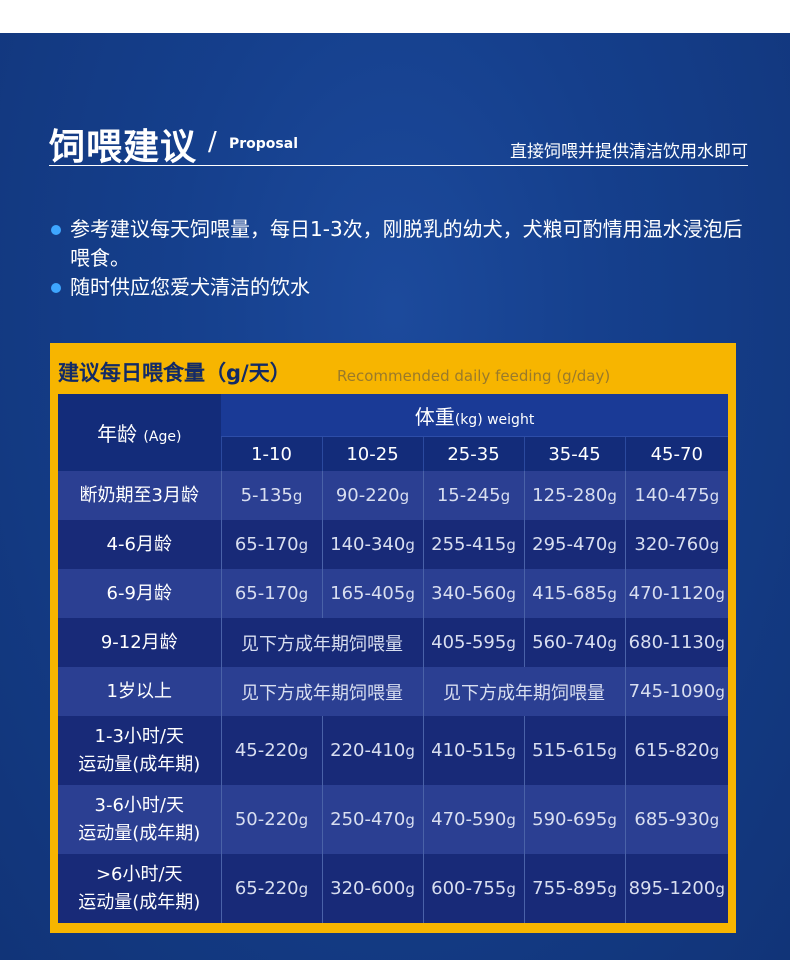 This screenshot has height=960, width=790. Describe the element at coordinates (676, 819) in the screenshot. I see `value-cell: 685-930g` at that location.